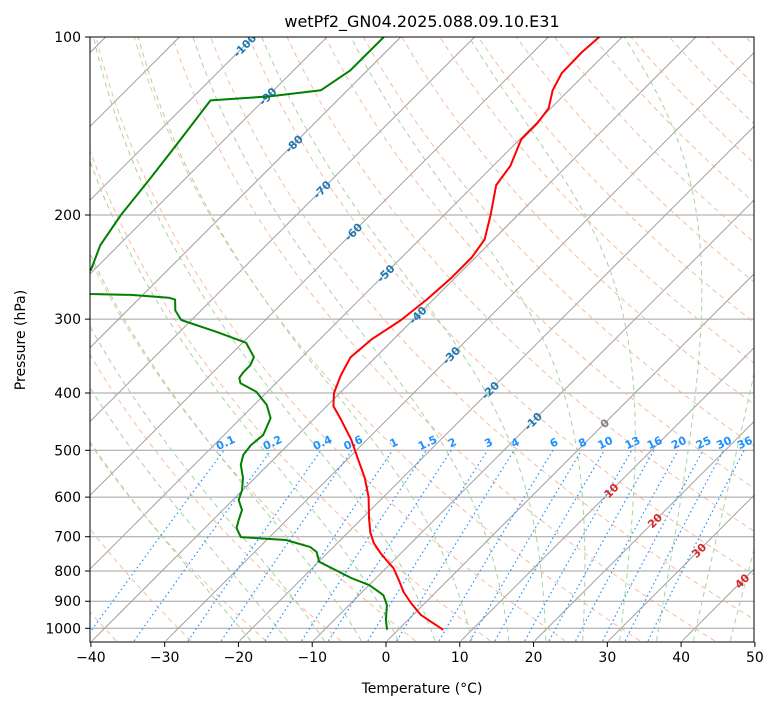 The width and height of the screenshot is (775, 712). Describe the element at coordinates (582, 442) in the screenshot. I see `mixing-ratio-label: 8` at that location.